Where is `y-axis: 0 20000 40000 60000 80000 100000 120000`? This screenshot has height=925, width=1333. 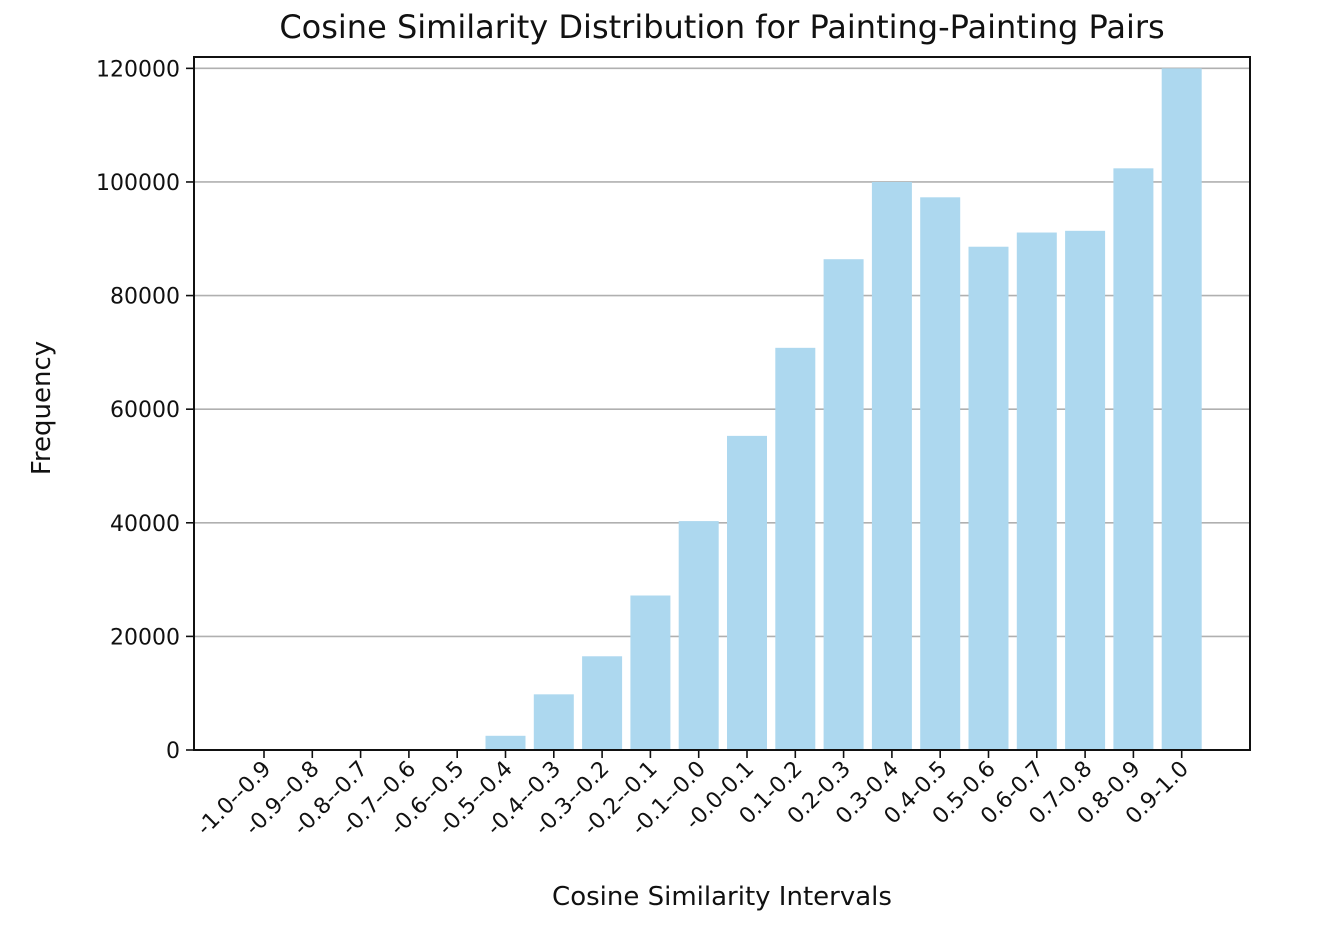 y-axis: 0 20000 40000 60000 80000 100000 120000 is located at coordinates (145, 410).